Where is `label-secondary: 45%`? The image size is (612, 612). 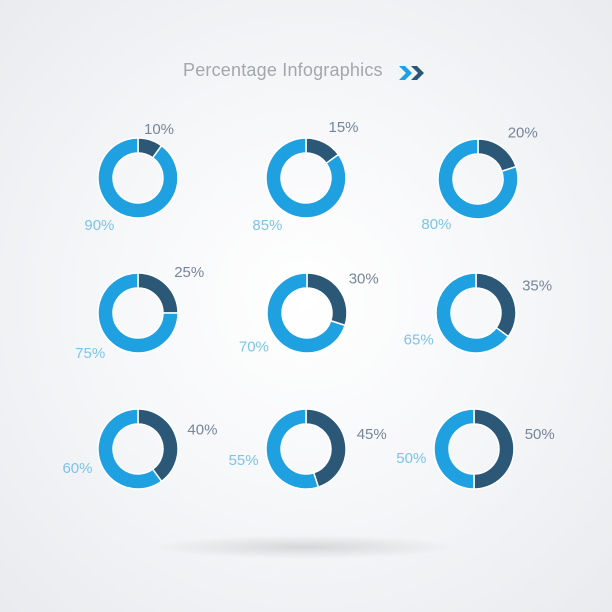
label-secondary: 45% is located at coordinates (372, 434).